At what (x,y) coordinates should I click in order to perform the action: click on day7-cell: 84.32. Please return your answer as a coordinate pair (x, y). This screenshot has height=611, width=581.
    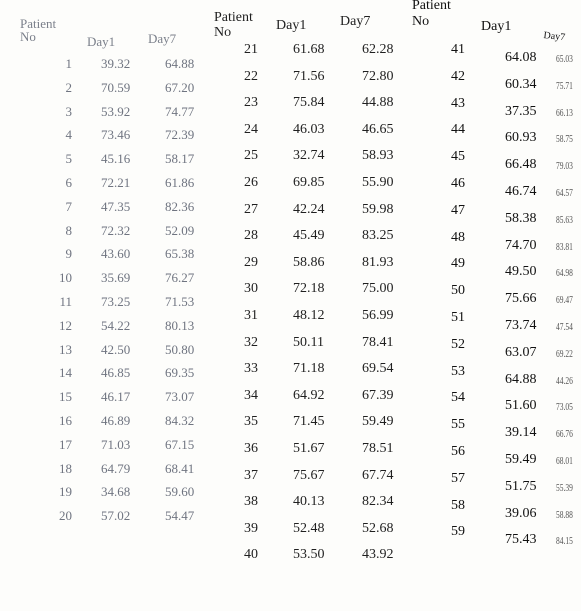
    Looking at the image, I should click on (180, 420).